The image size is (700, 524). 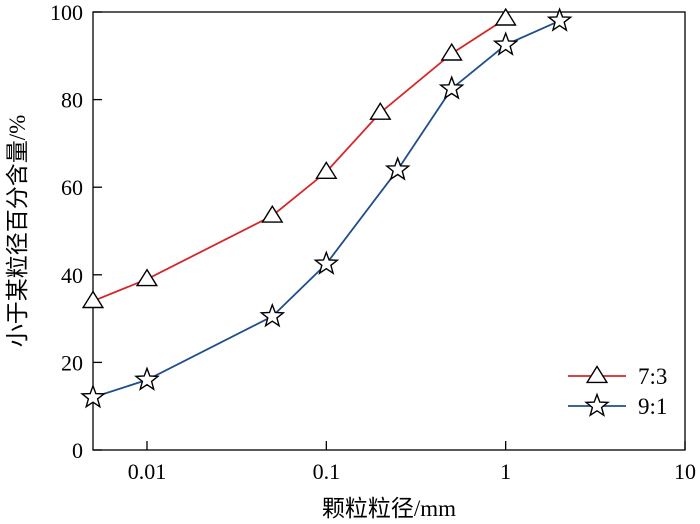 I want to click on y-tick-label: 100, so click(x=66, y=12).